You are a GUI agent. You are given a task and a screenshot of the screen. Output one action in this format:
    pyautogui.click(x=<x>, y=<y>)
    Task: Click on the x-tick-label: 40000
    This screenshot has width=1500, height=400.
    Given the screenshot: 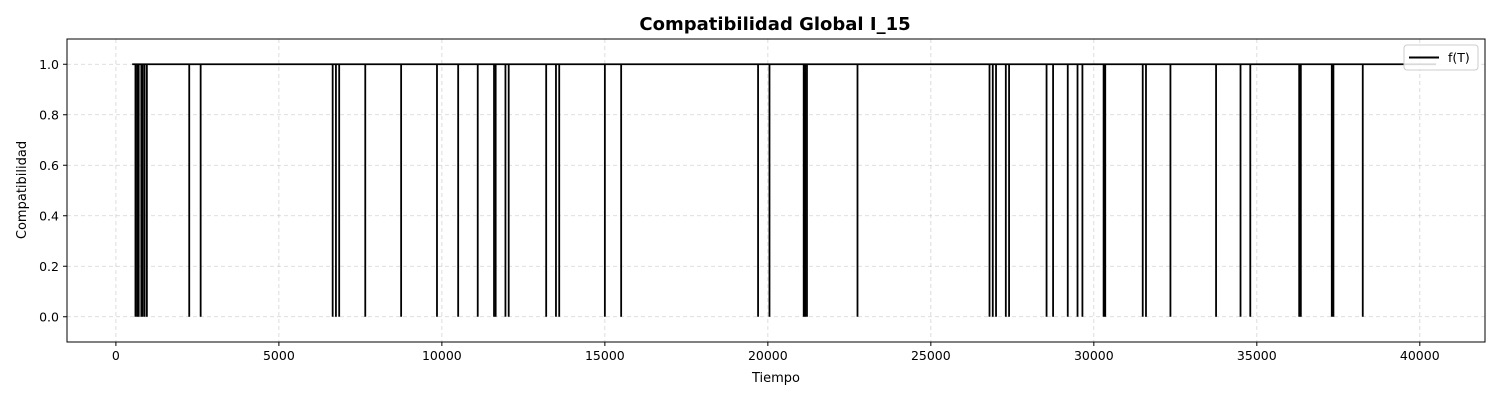 What is the action you would take?
    pyautogui.click(x=1420, y=355)
    